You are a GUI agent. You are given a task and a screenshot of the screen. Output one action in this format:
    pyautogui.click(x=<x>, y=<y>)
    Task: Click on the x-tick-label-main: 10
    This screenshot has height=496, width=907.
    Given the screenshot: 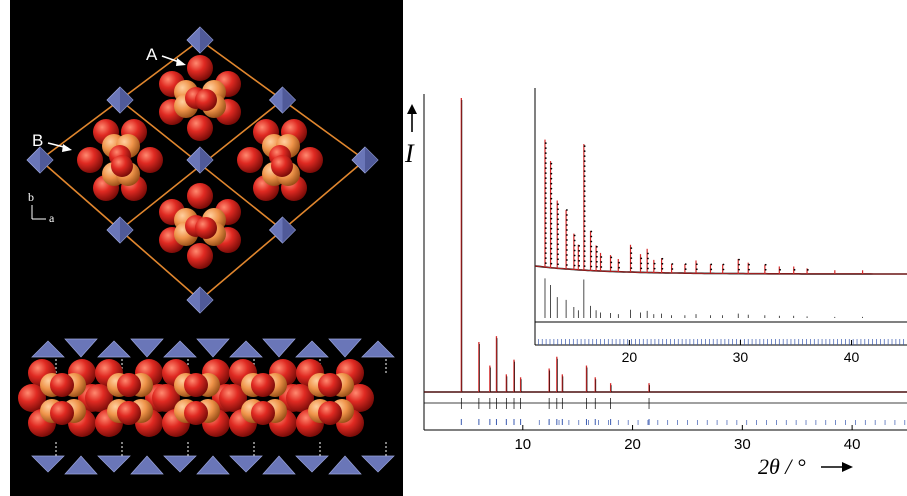 What is the action you would take?
    pyautogui.click(x=522, y=444)
    